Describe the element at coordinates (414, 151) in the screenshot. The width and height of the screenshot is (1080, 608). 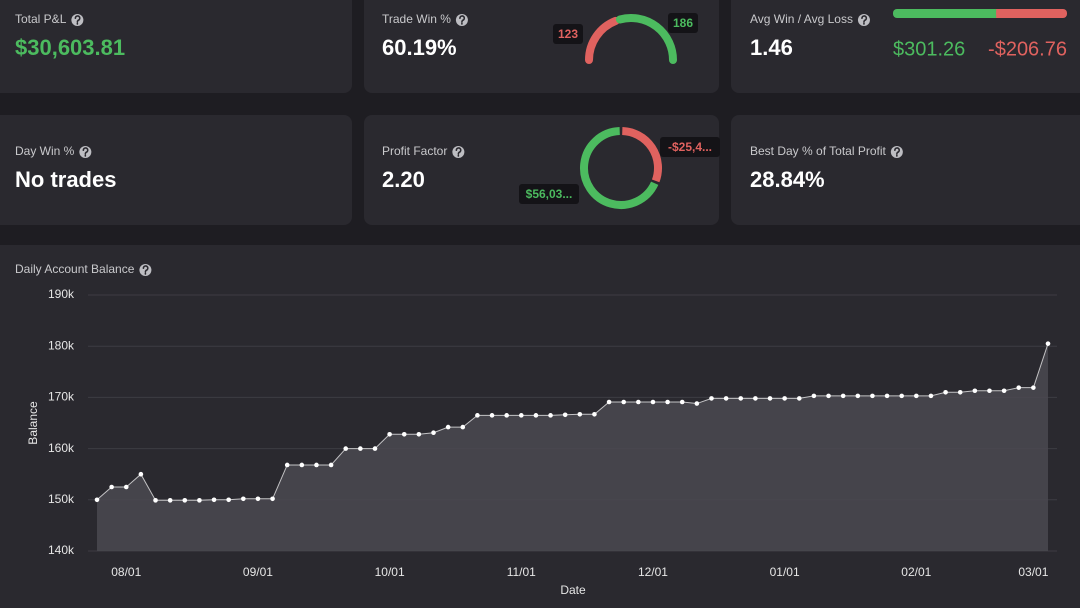
I see `card-label: Profit Factor` at that location.